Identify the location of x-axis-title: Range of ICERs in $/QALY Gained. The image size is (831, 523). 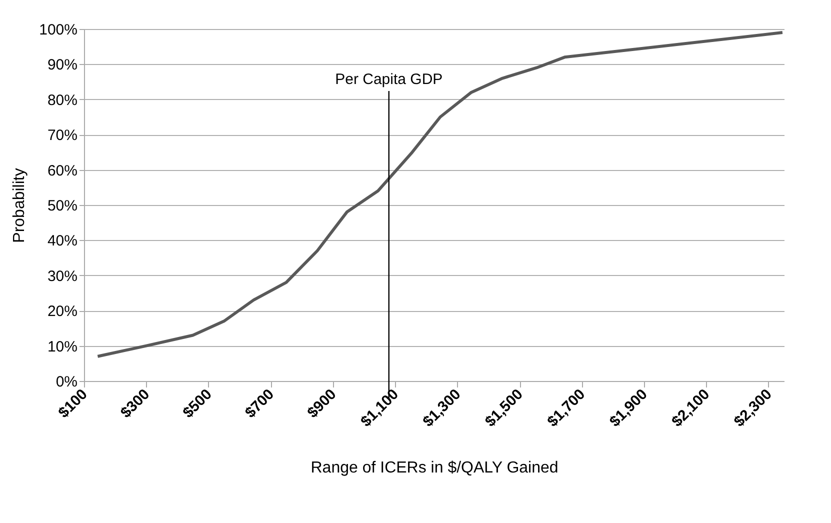
(434, 468).